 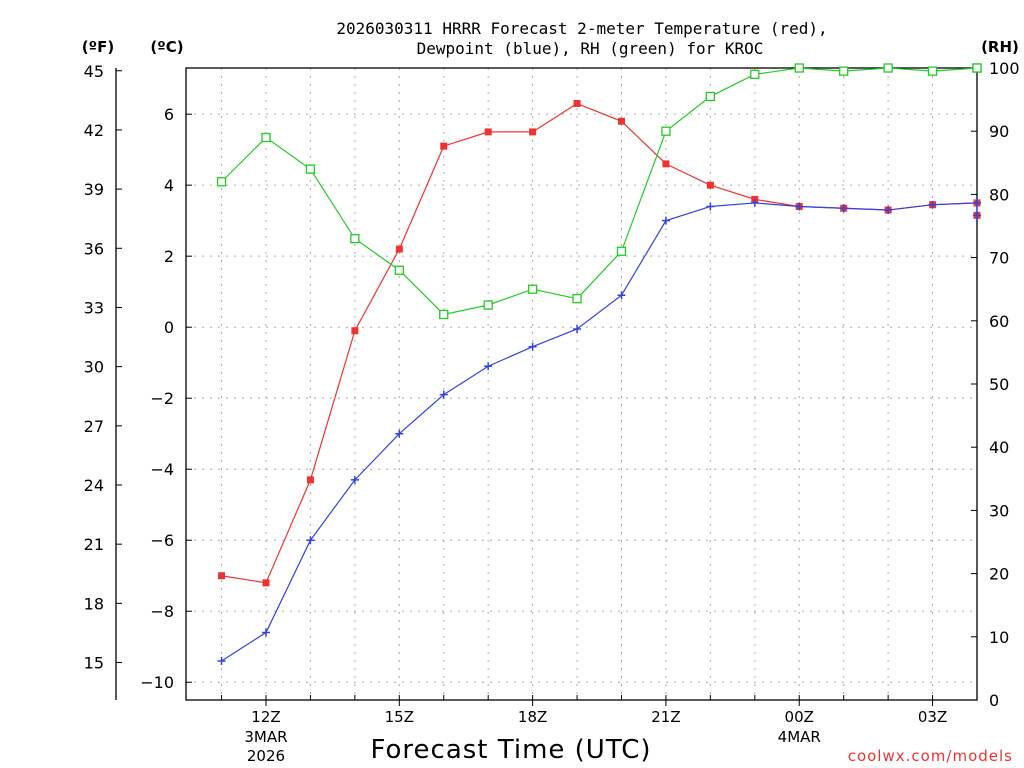 I want to click on fahrenheit-tick-label: 18, so click(x=94, y=603).